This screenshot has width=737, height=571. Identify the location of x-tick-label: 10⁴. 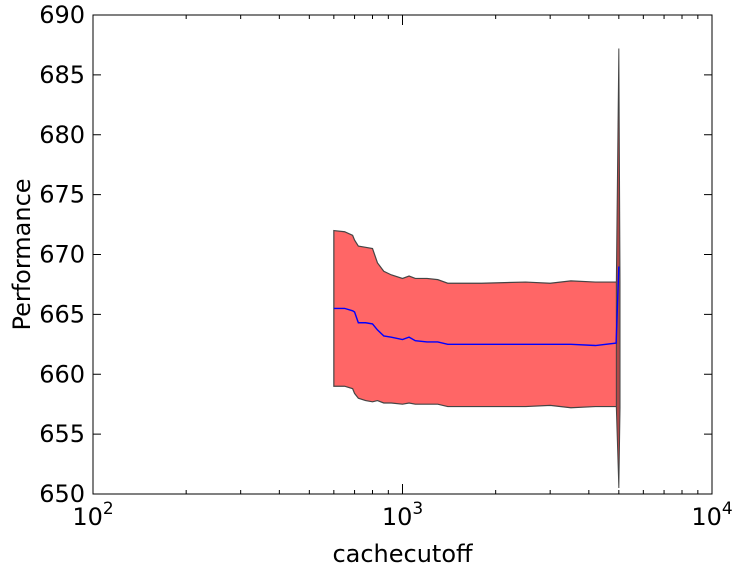
(711, 515).